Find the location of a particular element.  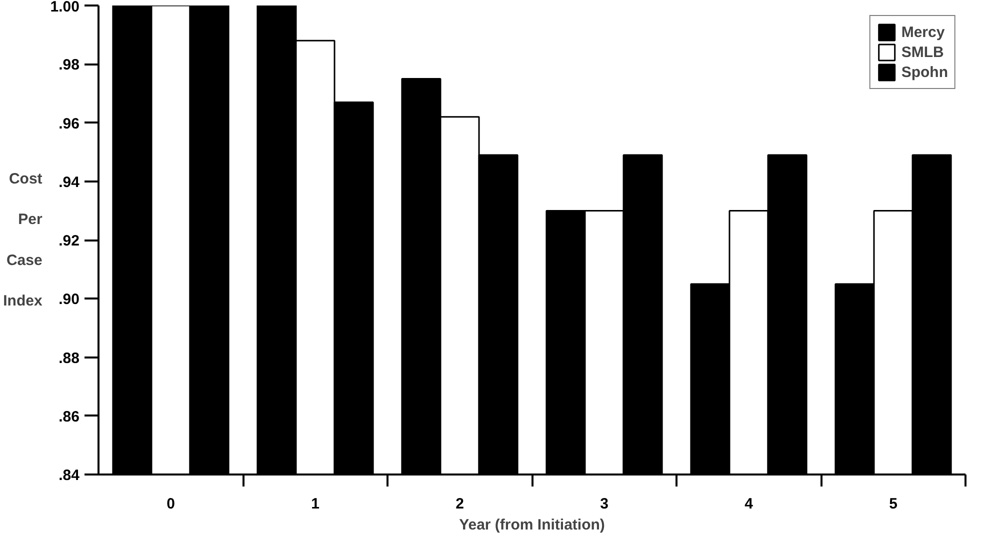

y-tick-label: 1.00 is located at coordinates (65, 8).